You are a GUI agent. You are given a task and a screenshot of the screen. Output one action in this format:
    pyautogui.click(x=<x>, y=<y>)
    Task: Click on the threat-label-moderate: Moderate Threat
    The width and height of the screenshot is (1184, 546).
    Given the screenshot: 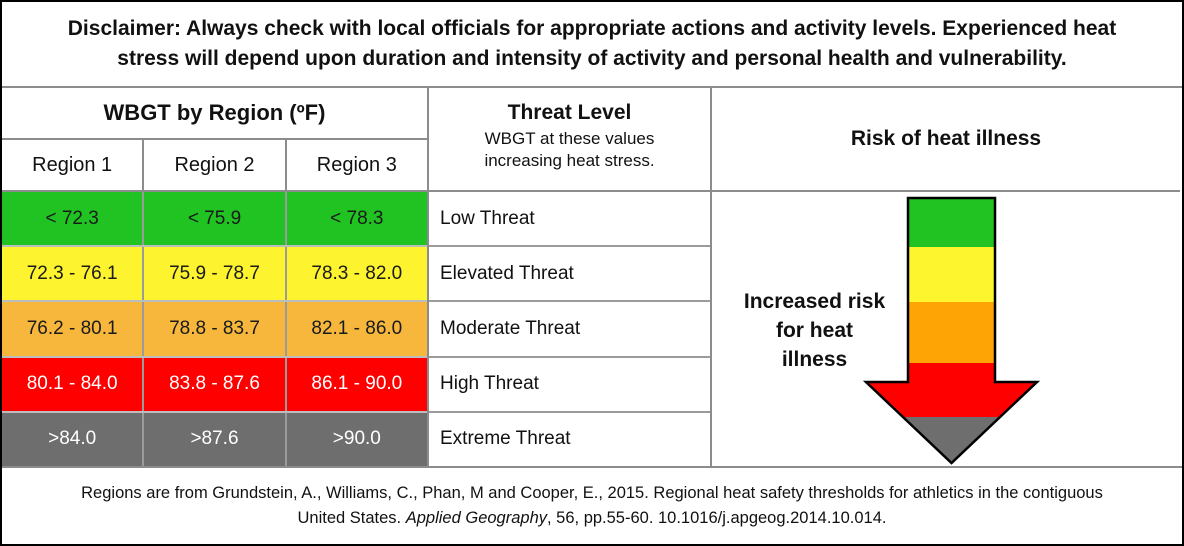 What is the action you would take?
    pyautogui.click(x=569, y=330)
    